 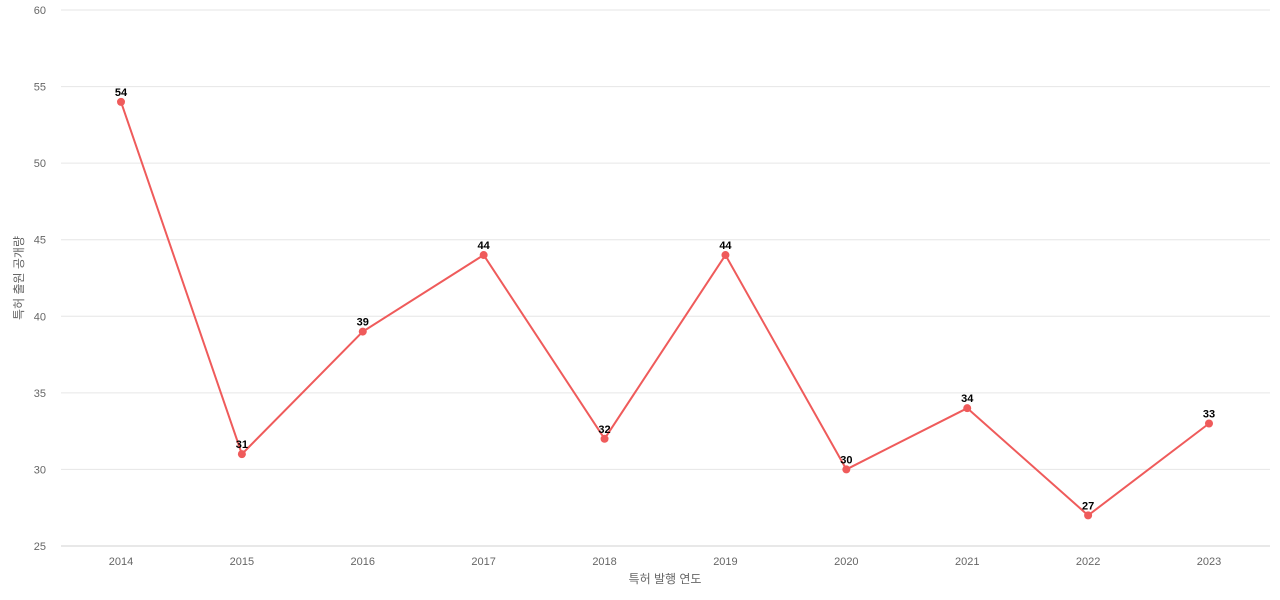 I want to click on y-axis-ticks: 25 30 35 40 45 50 55 60, so click(x=40, y=279).